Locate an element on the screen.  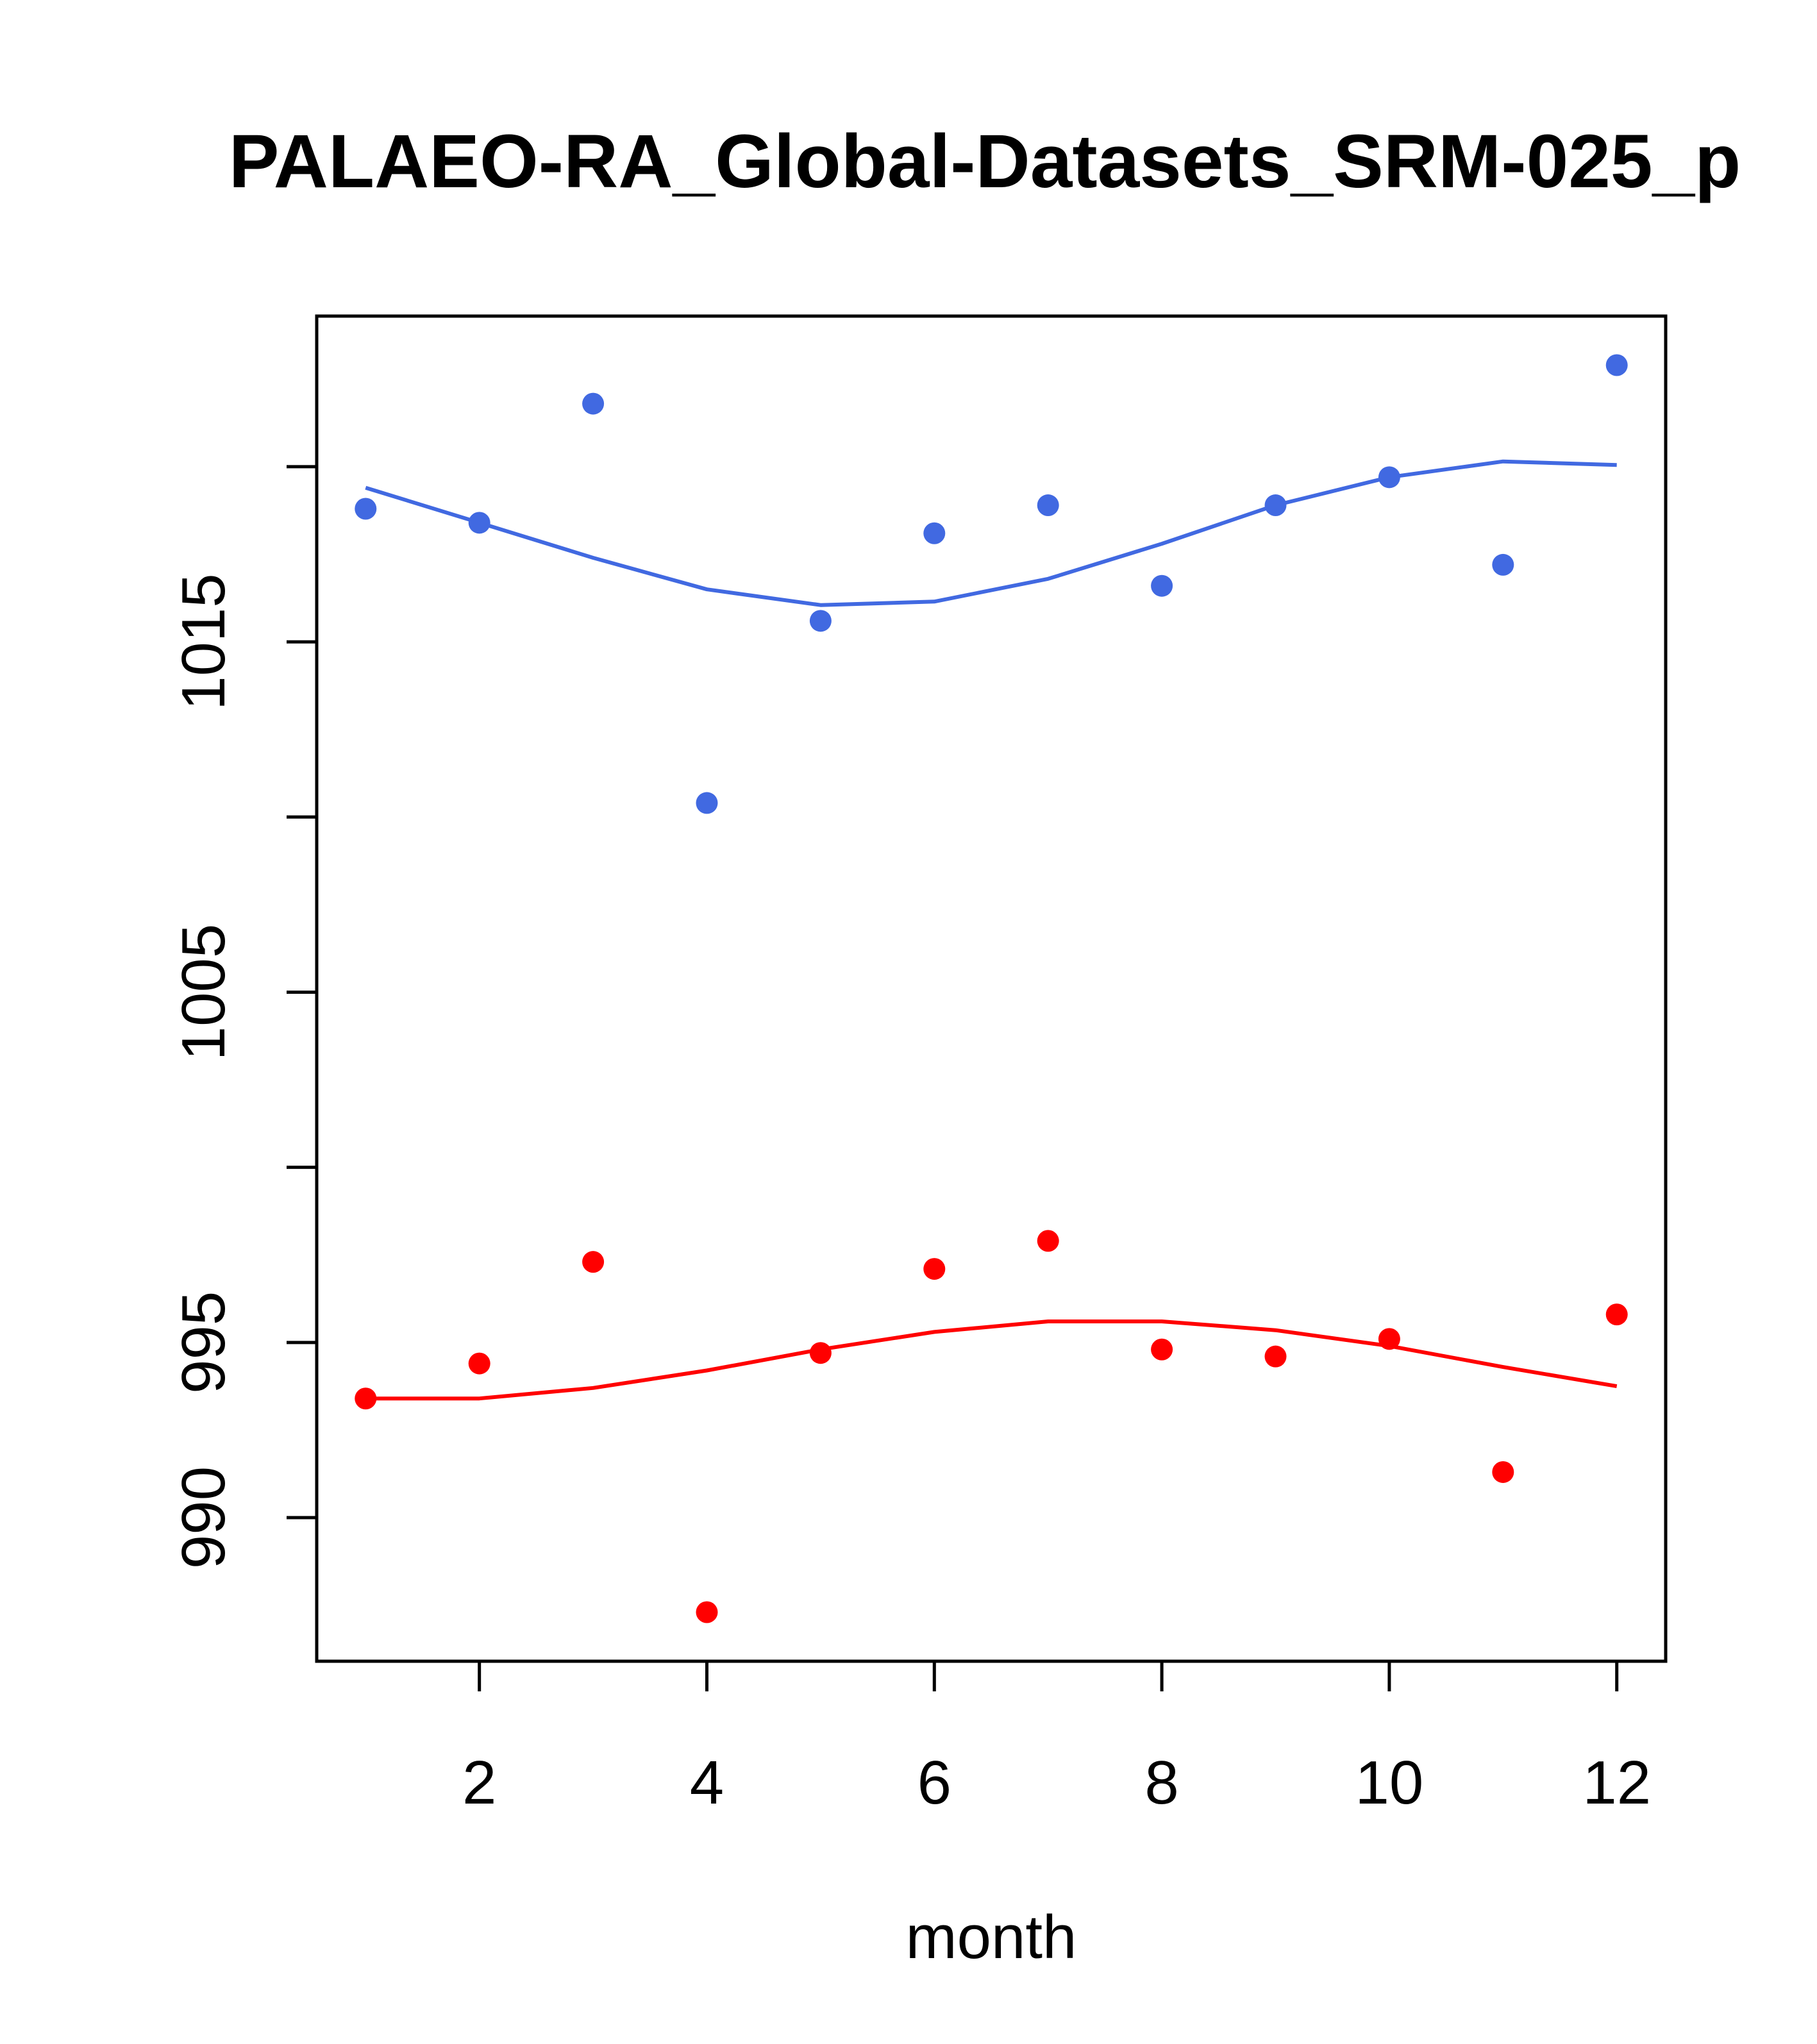
series-red is located at coordinates (991, 1427).